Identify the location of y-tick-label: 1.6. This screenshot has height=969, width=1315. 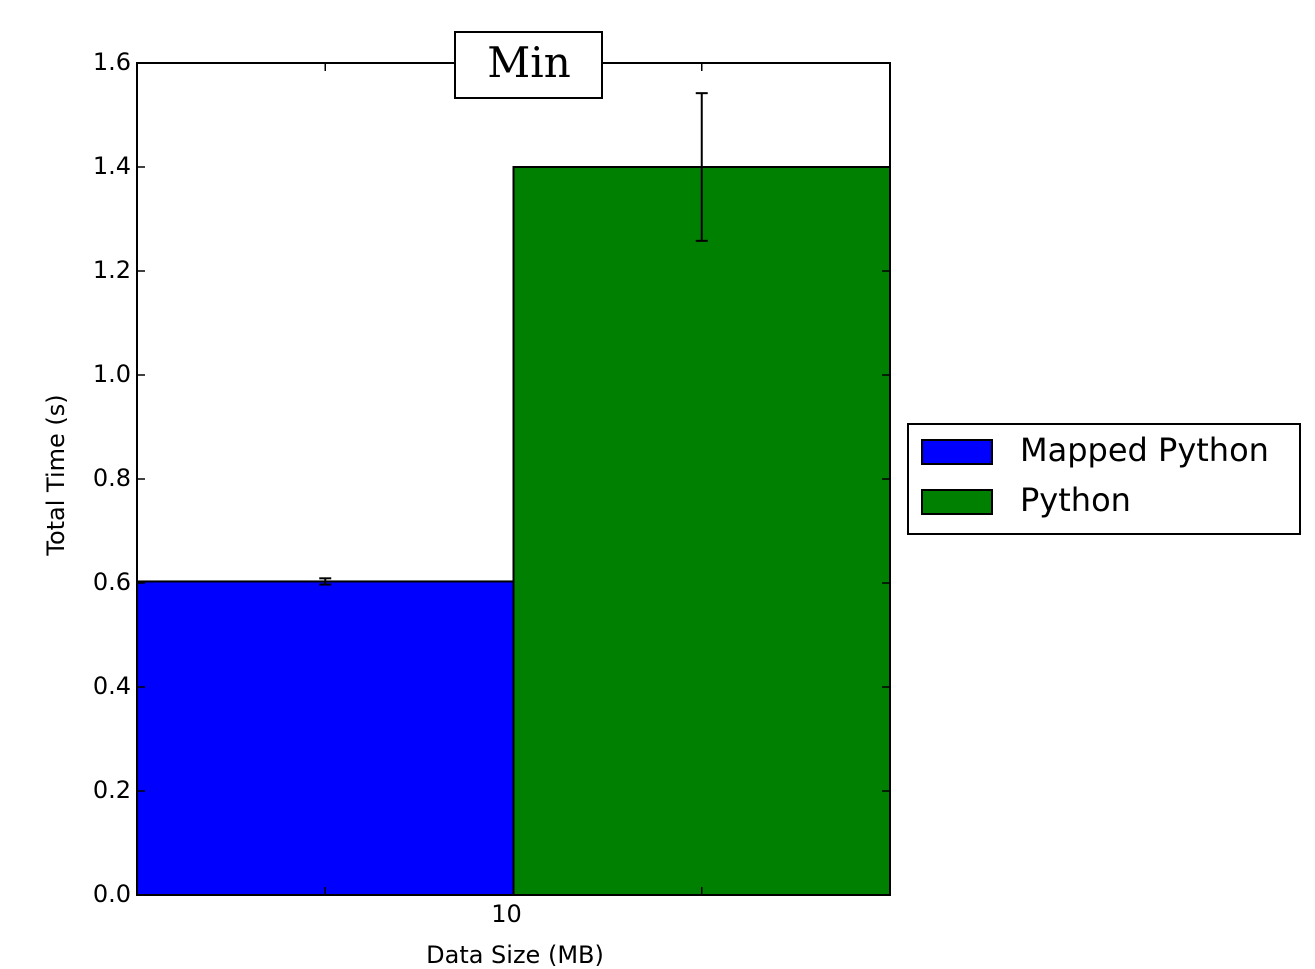
(112, 62).